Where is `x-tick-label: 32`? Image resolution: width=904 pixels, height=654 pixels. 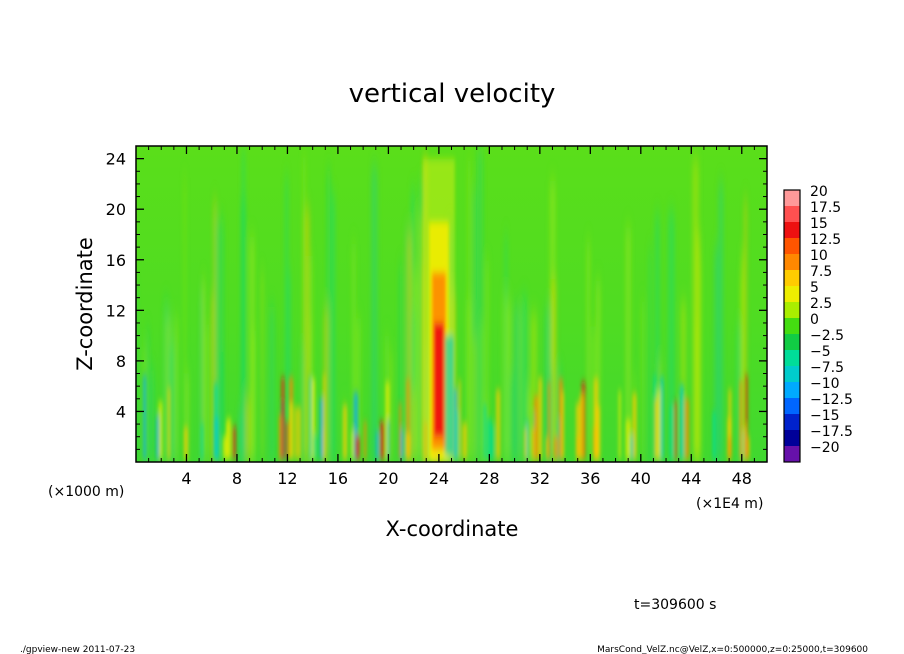
x-tick-label: 32 is located at coordinates (540, 478).